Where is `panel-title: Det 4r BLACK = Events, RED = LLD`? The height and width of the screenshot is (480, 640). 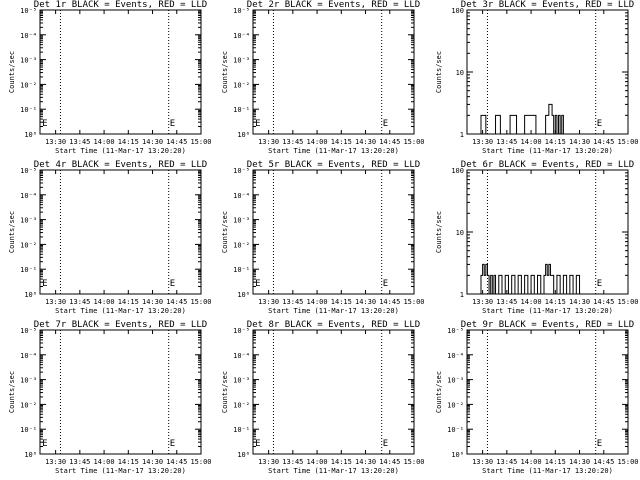 panel-title: Det 4r BLACK = Events, RED = LLD is located at coordinates (120, 165).